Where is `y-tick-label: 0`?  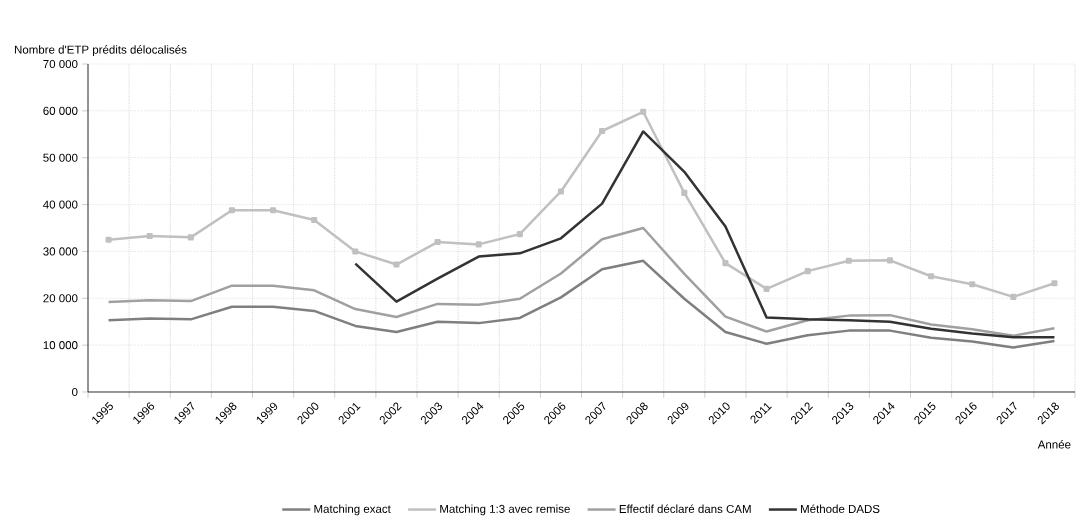 y-tick-label: 0 is located at coordinates (75, 392).